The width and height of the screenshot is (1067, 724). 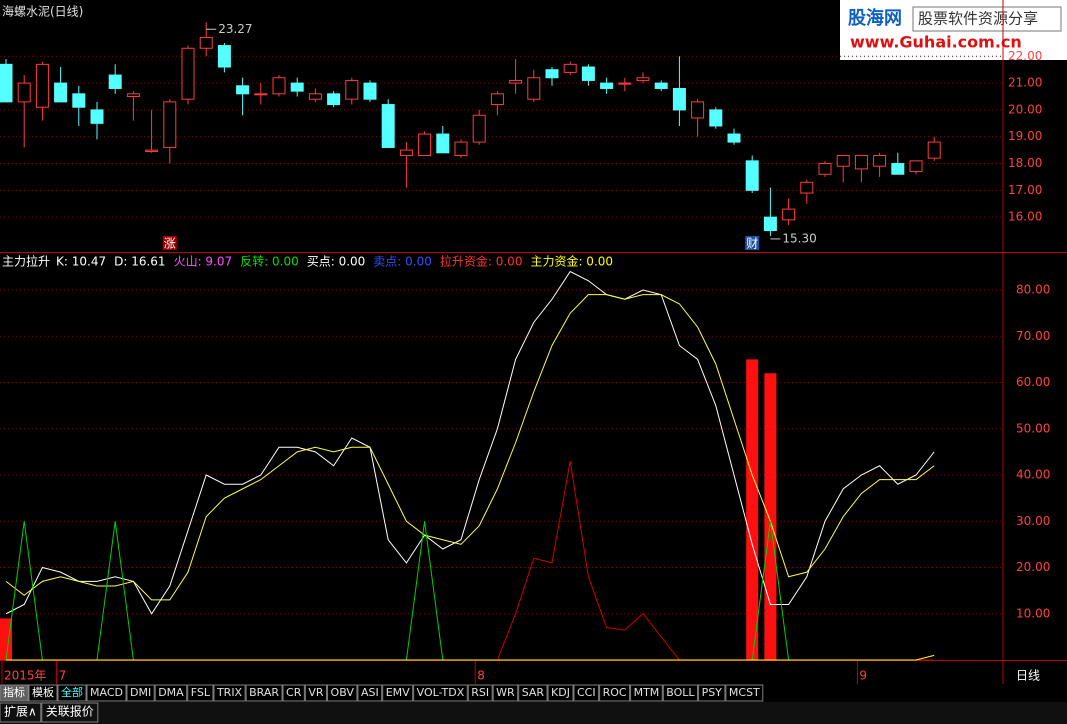 I want to click on tab: VR, so click(x=316, y=692).